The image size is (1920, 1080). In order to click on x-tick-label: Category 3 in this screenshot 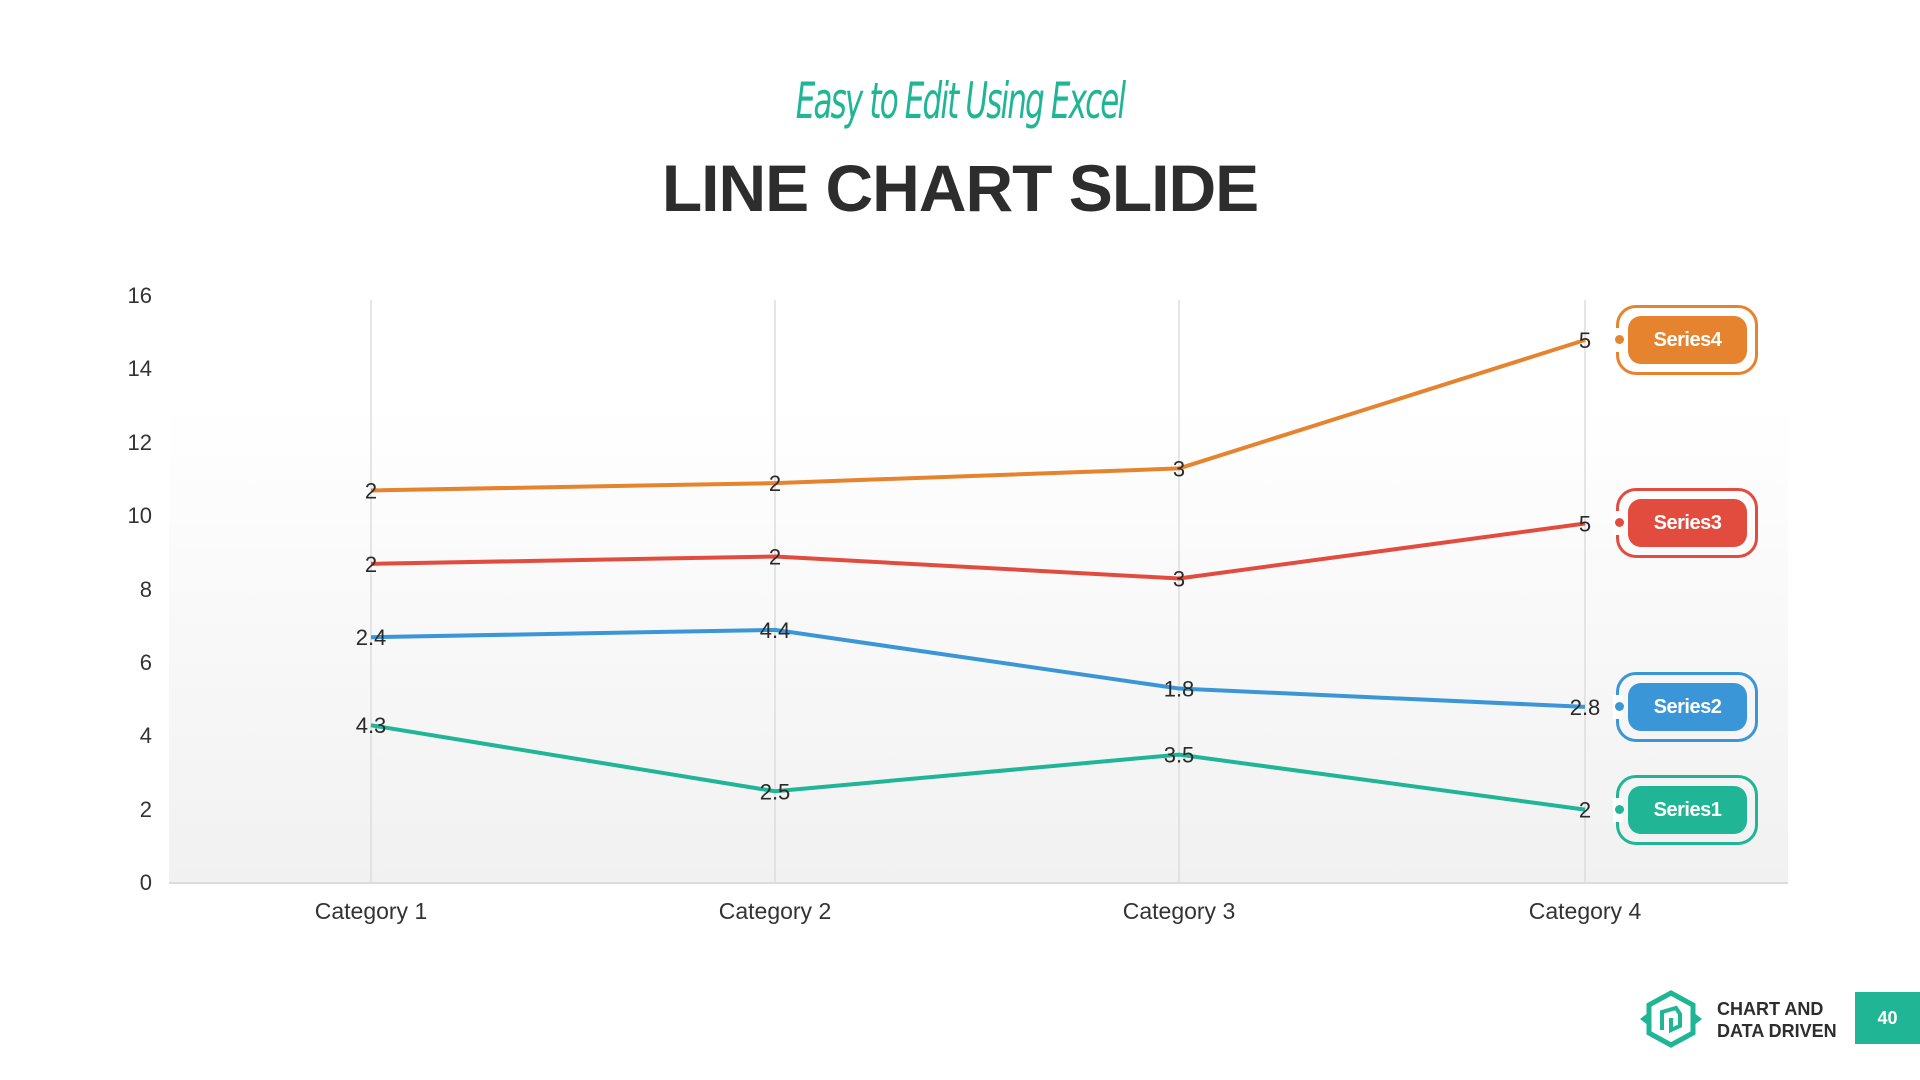, I will do `click(1179, 911)`.